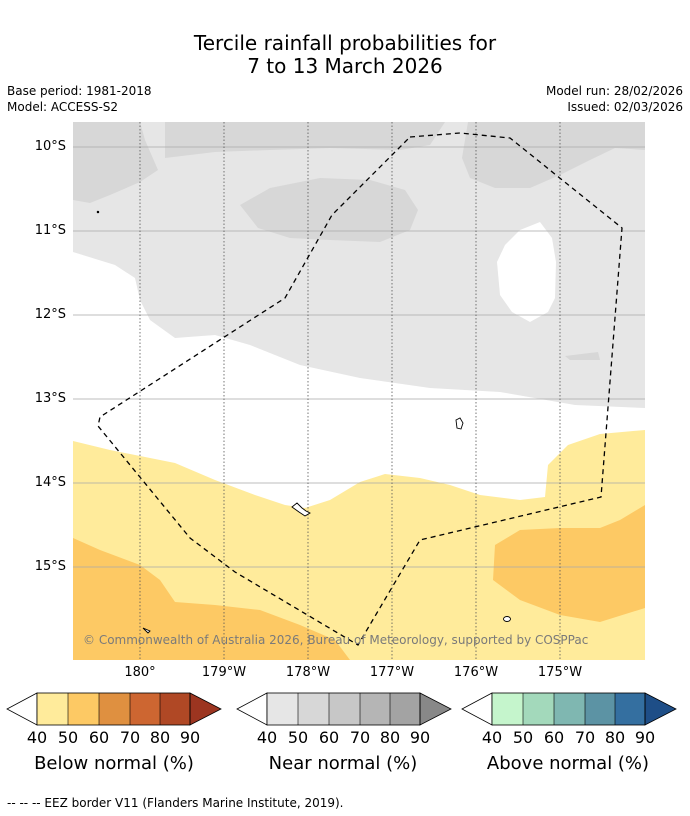 The width and height of the screenshot is (690, 816). Describe the element at coordinates (79, 91) in the screenshot. I see `base-period: Base period: 1981-2018` at that location.